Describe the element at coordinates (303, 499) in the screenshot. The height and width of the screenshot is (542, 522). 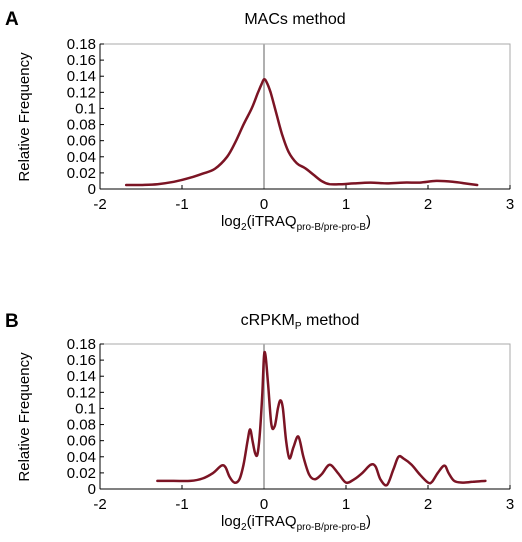
I see `x-ticks: -2 -1 0 1 2 3` at that location.